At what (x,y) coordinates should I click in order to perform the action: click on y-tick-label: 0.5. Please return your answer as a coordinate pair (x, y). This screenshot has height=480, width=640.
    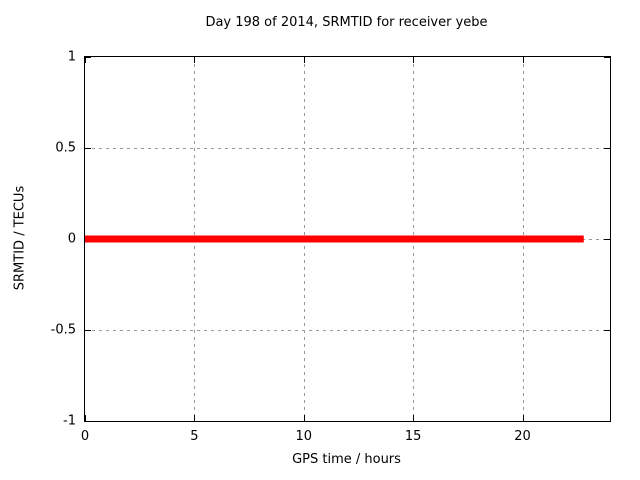
    Looking at the image, I should click on (65, 148).